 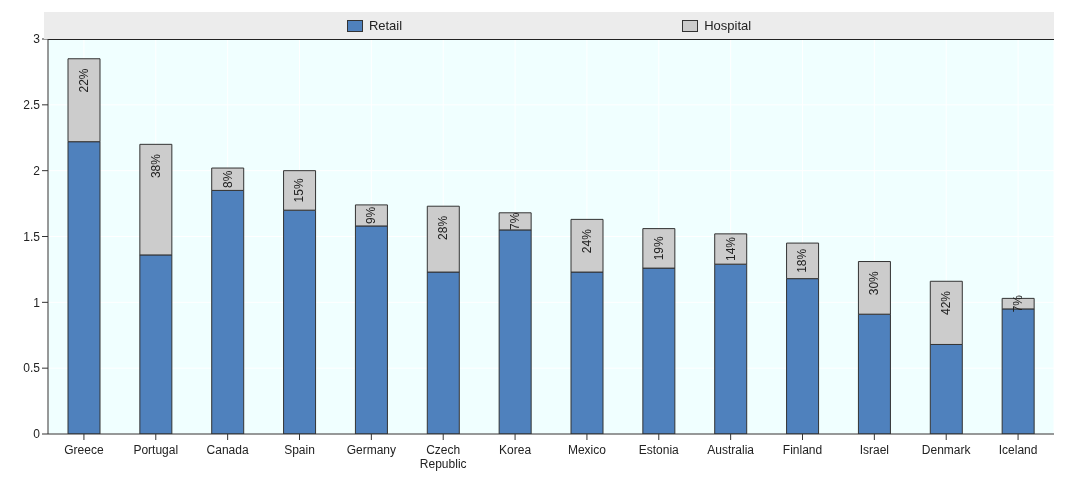 What do you see at coordinates (32, 105) in the screenshot?
I see `y-tick-label: 2.5` at bounding box center [32, 105].